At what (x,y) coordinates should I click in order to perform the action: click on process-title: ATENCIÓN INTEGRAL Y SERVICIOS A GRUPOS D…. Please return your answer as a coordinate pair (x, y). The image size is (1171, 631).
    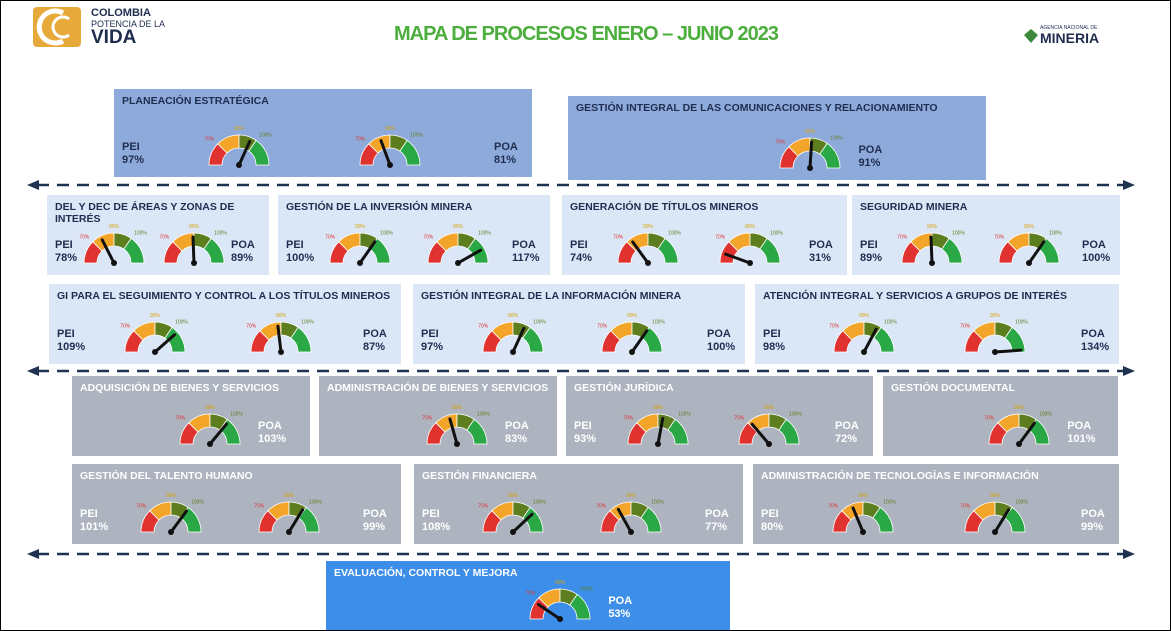
    Looking at the image, I should click on (915, 296).